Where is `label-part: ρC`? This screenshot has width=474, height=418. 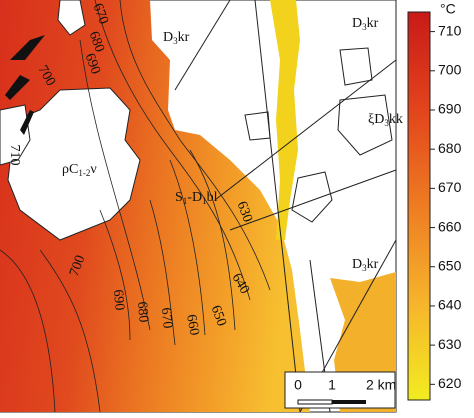
label-part: ρC is located at coordinates (70, 169).